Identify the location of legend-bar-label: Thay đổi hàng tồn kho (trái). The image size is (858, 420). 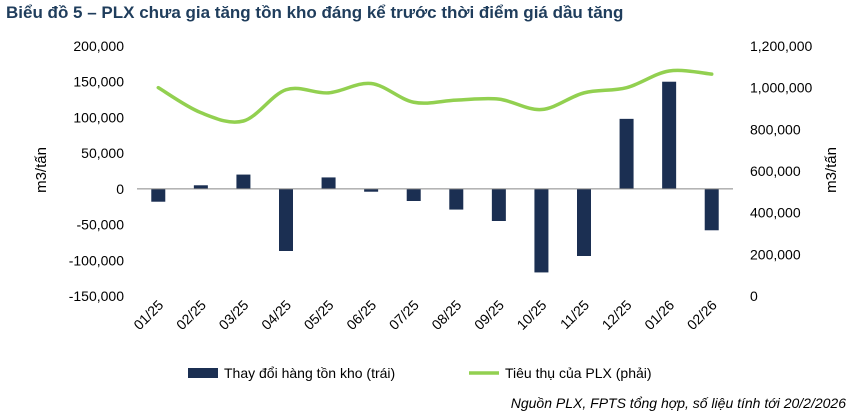
(309, 373).